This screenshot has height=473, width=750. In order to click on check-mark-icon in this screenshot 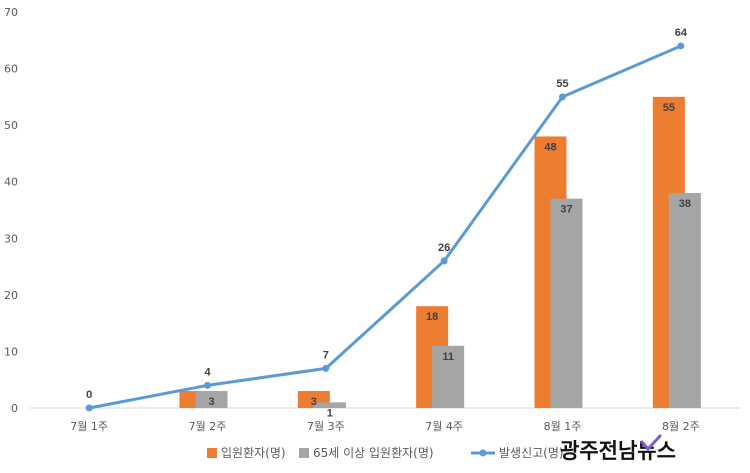, I will do `click(651, 442)`.